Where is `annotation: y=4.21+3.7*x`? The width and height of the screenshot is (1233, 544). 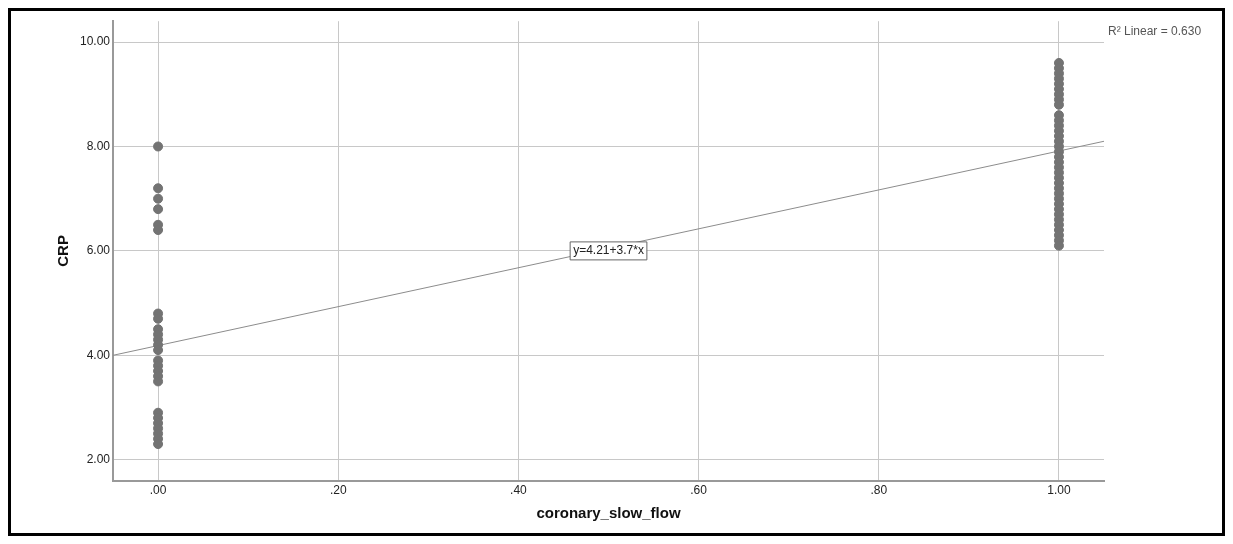 annotation: y=4.21+3.7*x is located at coordinates (608, 250).